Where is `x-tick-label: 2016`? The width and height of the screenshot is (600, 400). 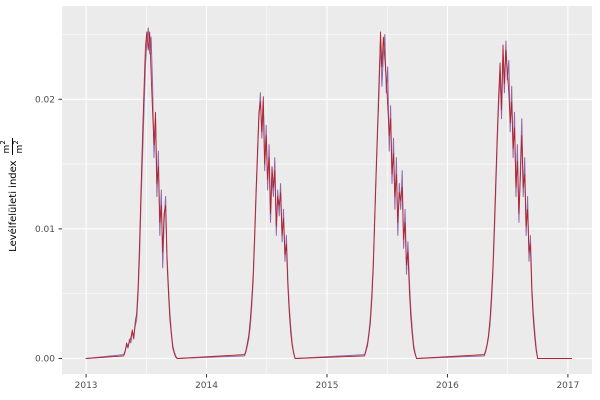 x-tick-label: 2016 is located at coordinates (447, 386).